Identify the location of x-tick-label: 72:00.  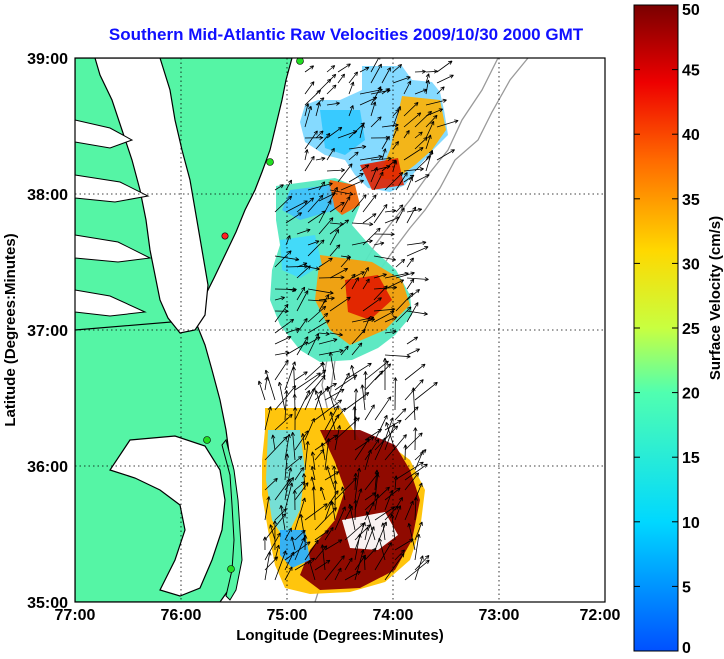
(600, 615).